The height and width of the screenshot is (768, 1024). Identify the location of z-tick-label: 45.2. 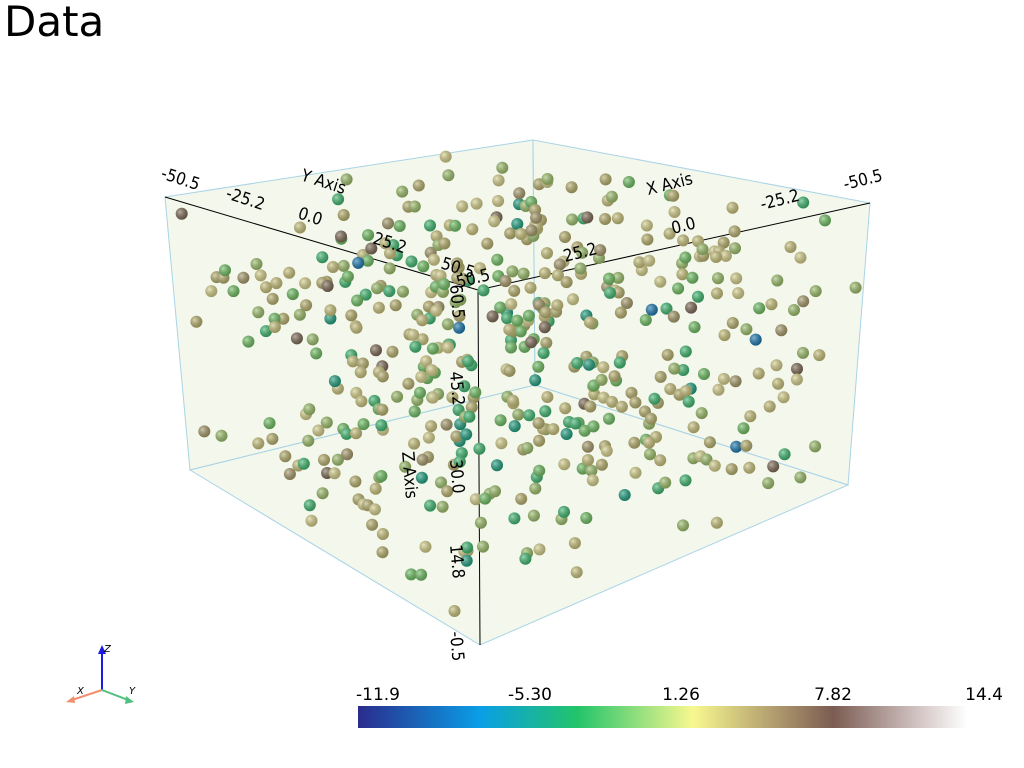
(456, 389).